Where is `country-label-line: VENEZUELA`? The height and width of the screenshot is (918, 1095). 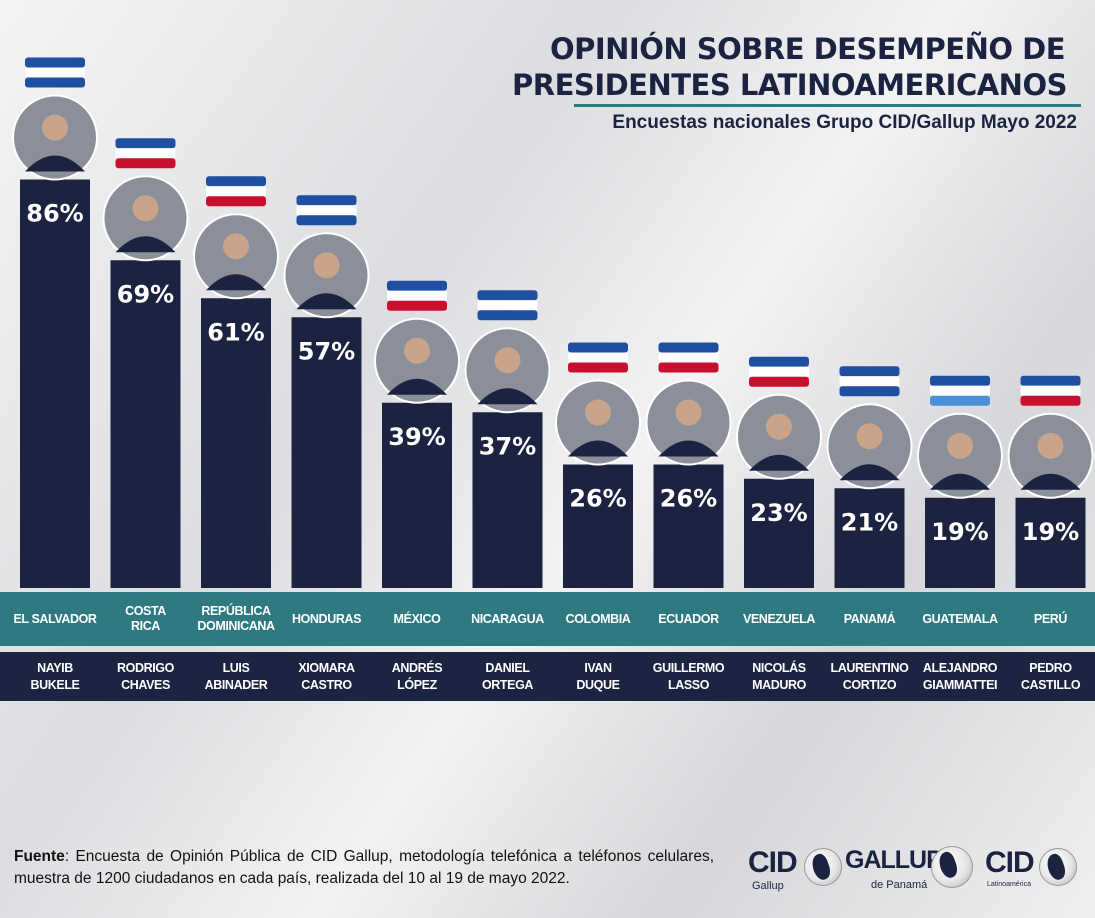 country-label-line: VENEZUELA is located at coordinates (779, 618).